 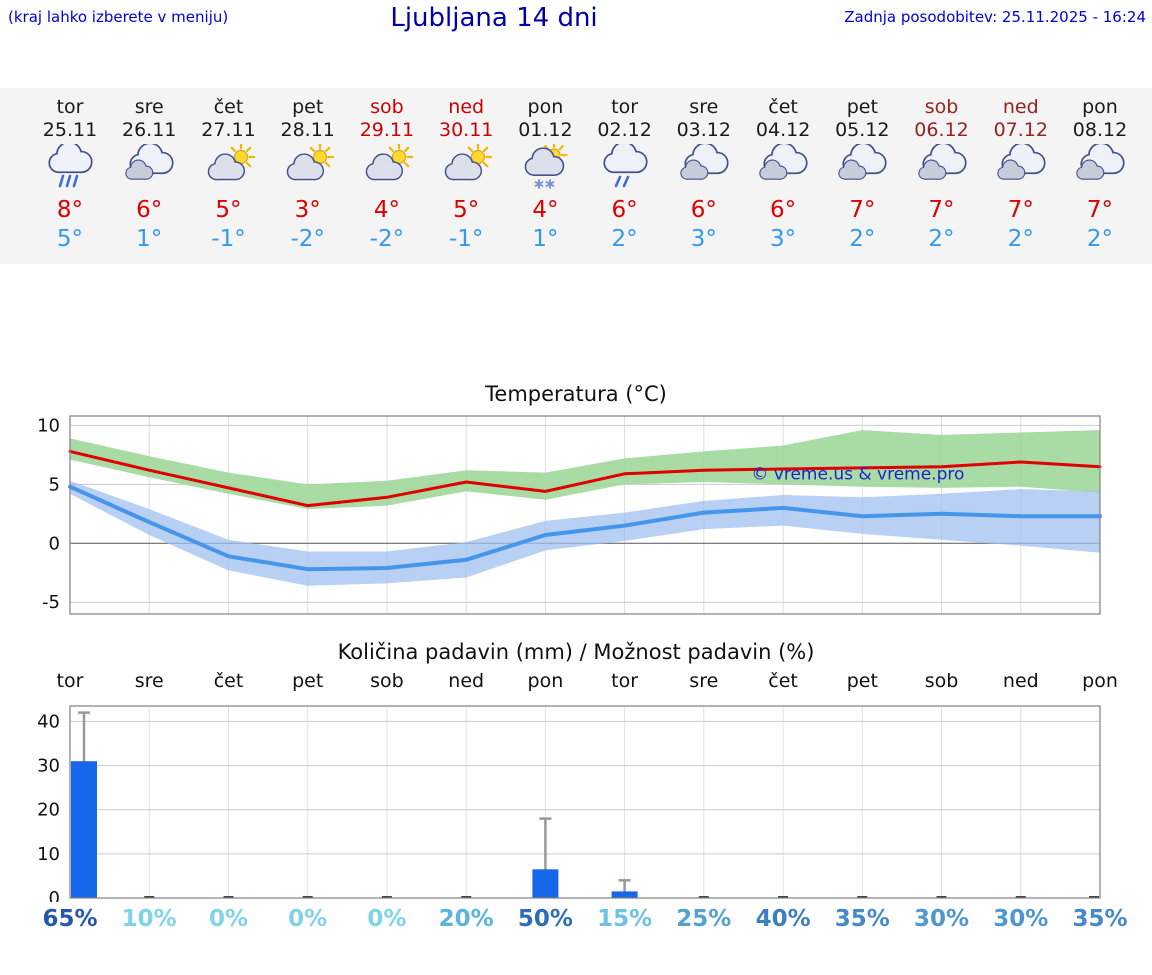 I want to click on precip-day-label: čet, so click(x=783, y=681).